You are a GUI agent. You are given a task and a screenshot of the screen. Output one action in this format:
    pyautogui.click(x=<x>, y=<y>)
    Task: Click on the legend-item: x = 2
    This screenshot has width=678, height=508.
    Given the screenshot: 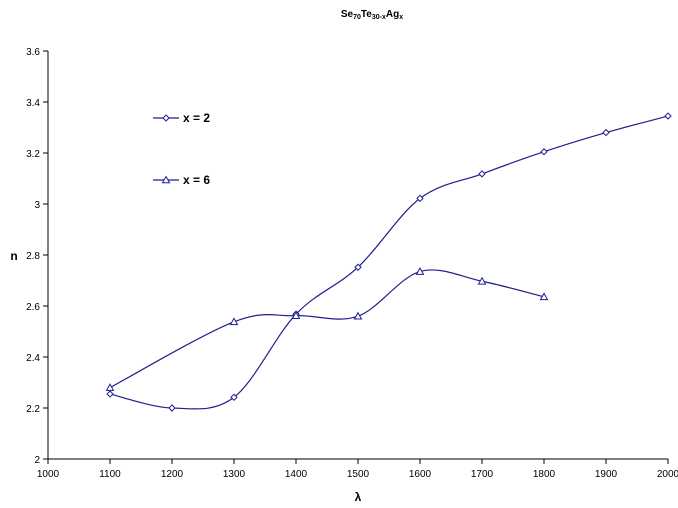 What is the action you would take?
    pyautogui.click(x=181, y=118)
    